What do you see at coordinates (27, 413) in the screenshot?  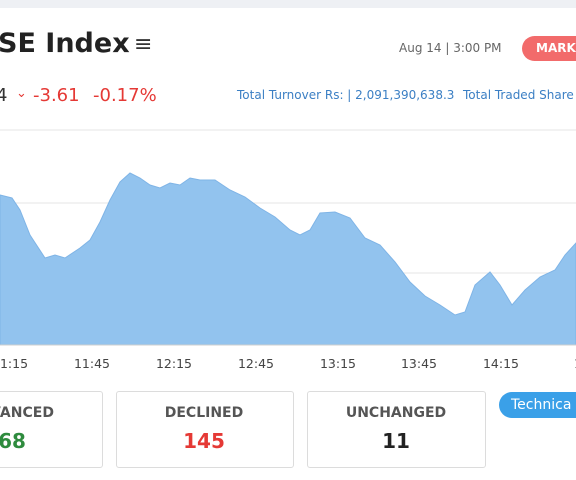 I see `card-label: VANCED` at bounding box center [27, 413].